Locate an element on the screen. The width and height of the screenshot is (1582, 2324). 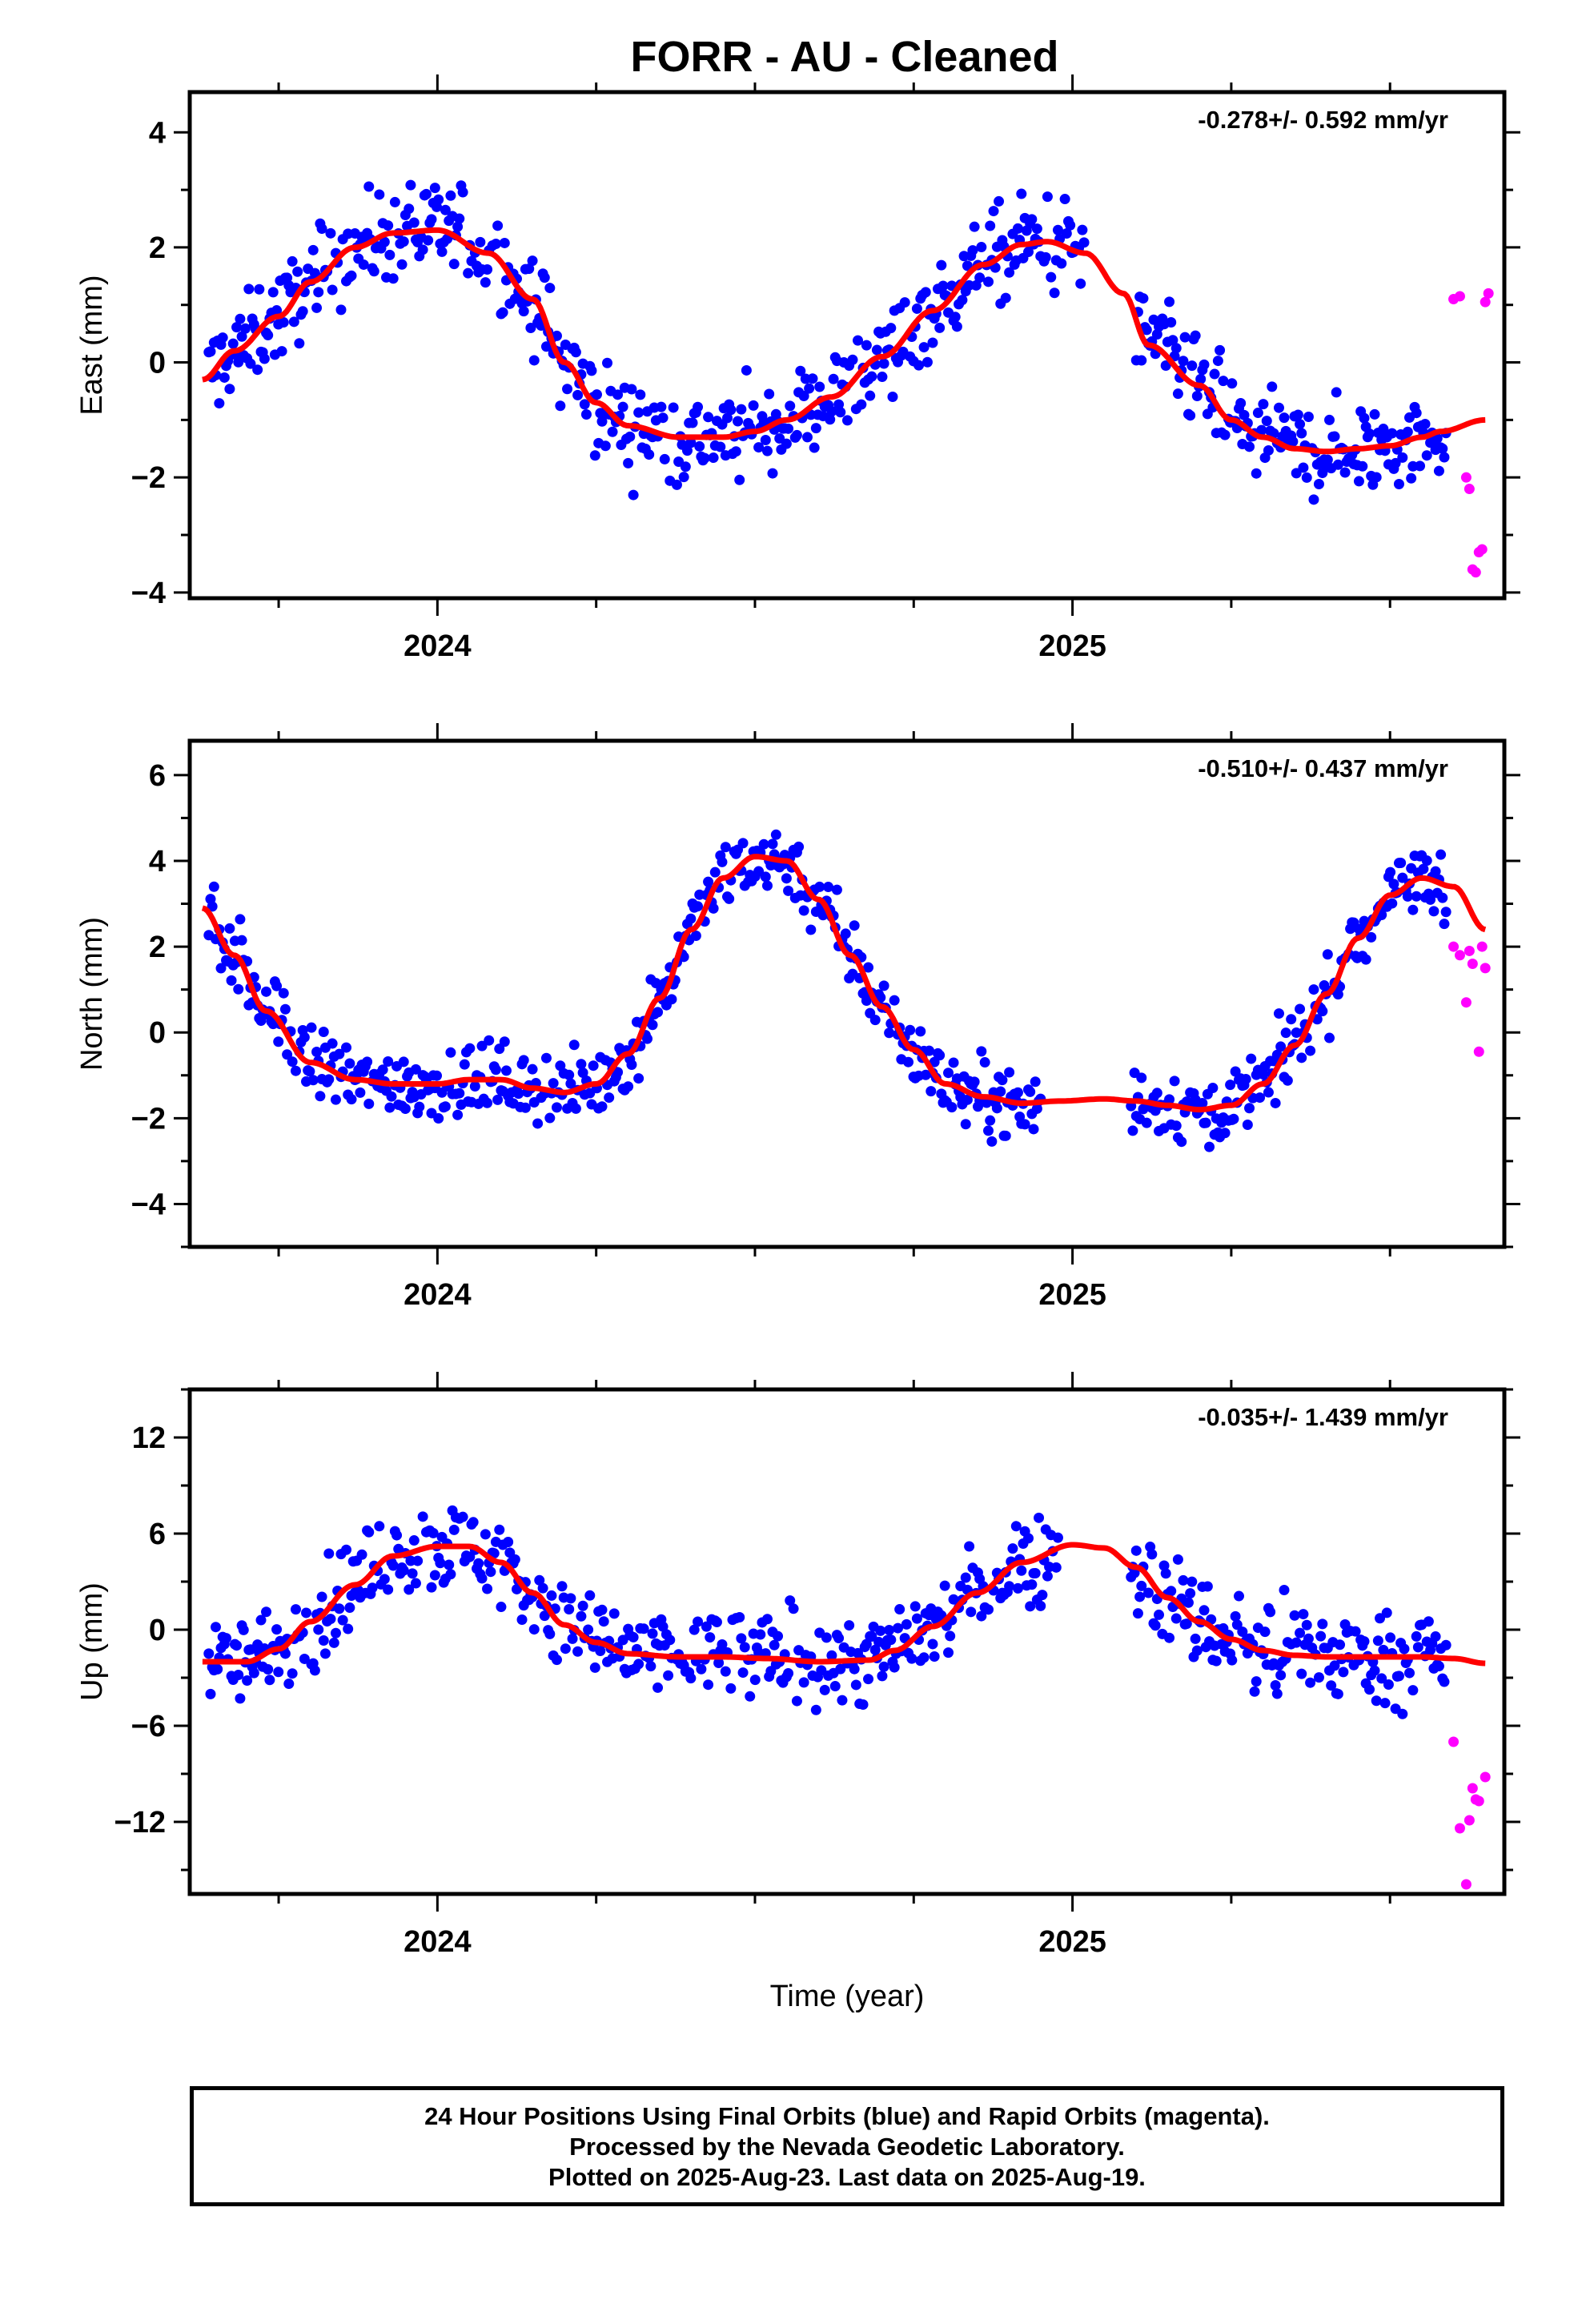
y-tick-label: 12 is located at coordinates (149, 1438).